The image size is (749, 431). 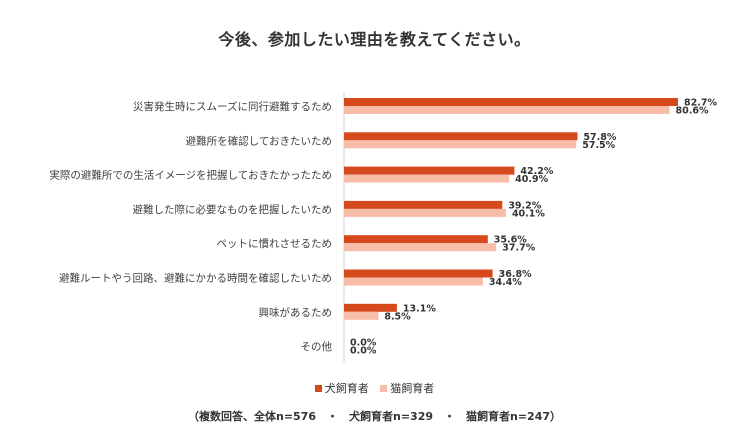 What do you see at coordinates (232, 106) in the screenshot?
I see `category-label: 災害発生時にスムーズに同行避難するため` at bounding box center [232, 106].